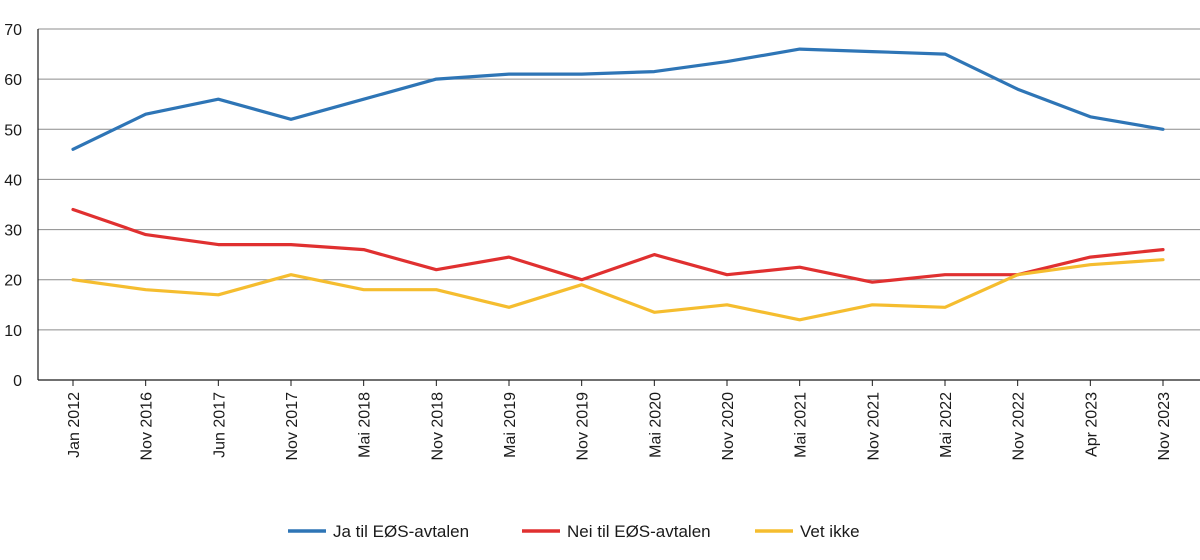  I want to click on x-tick-label: Mai 2022, so click(946, 425).